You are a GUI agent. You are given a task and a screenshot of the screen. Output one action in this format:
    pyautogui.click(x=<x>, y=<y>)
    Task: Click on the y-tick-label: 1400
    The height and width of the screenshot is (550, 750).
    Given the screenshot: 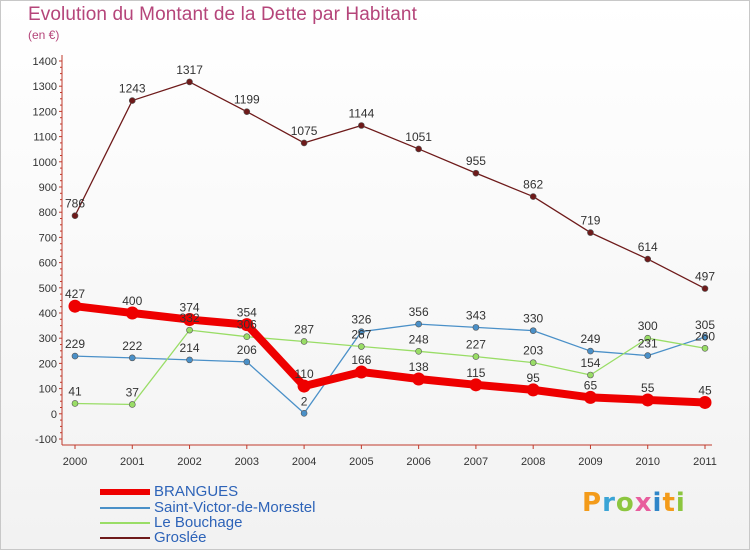 What is the action you would take?
    pyautogui.click(x=45, y=62)
    